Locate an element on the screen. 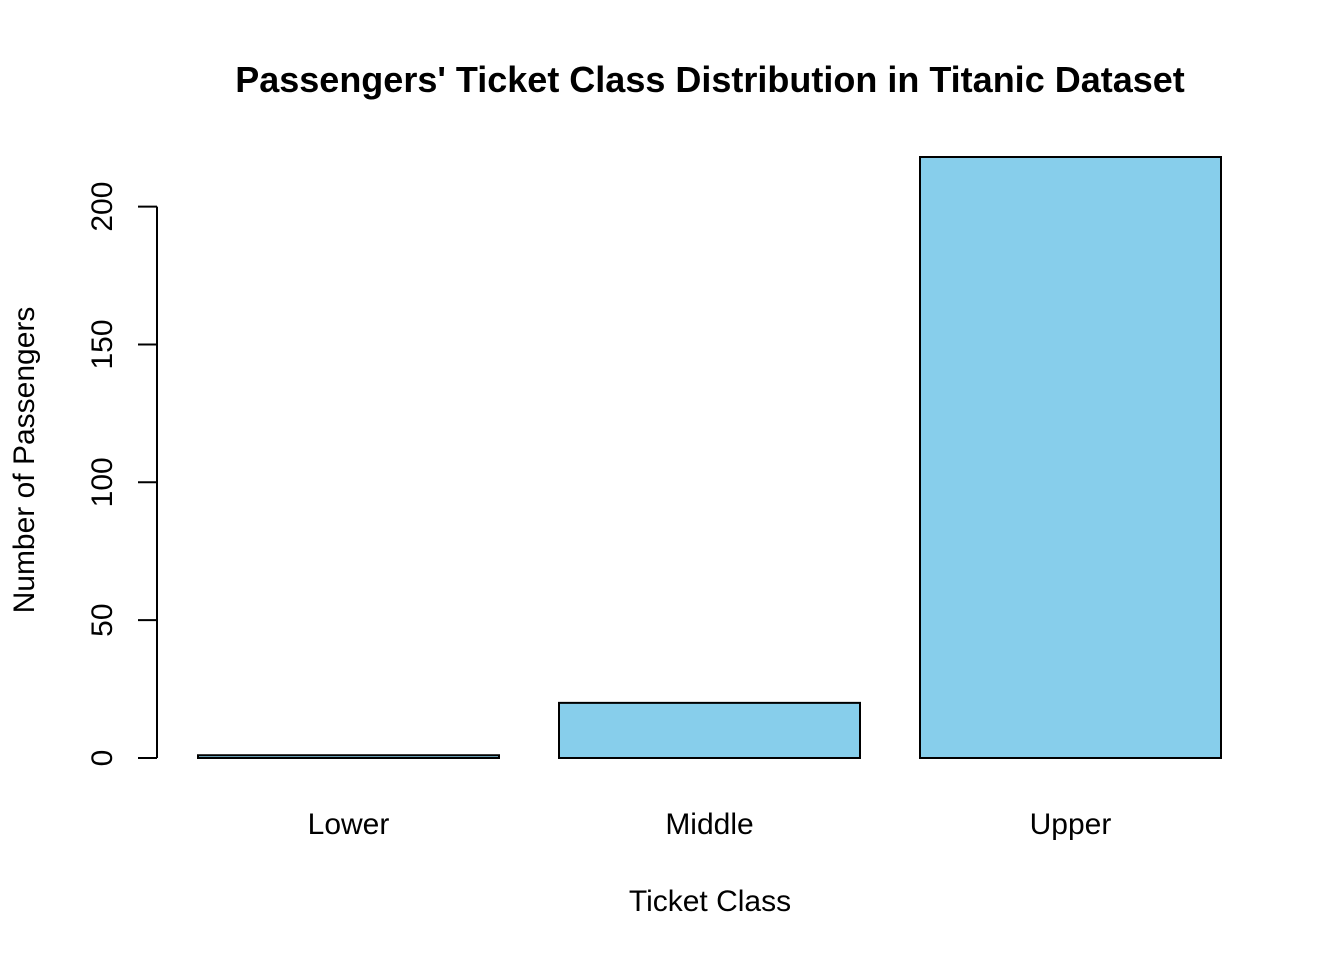 The image size is (1344, 960). x-axis-title: Ticket Class is located at coordinates (710, 901).